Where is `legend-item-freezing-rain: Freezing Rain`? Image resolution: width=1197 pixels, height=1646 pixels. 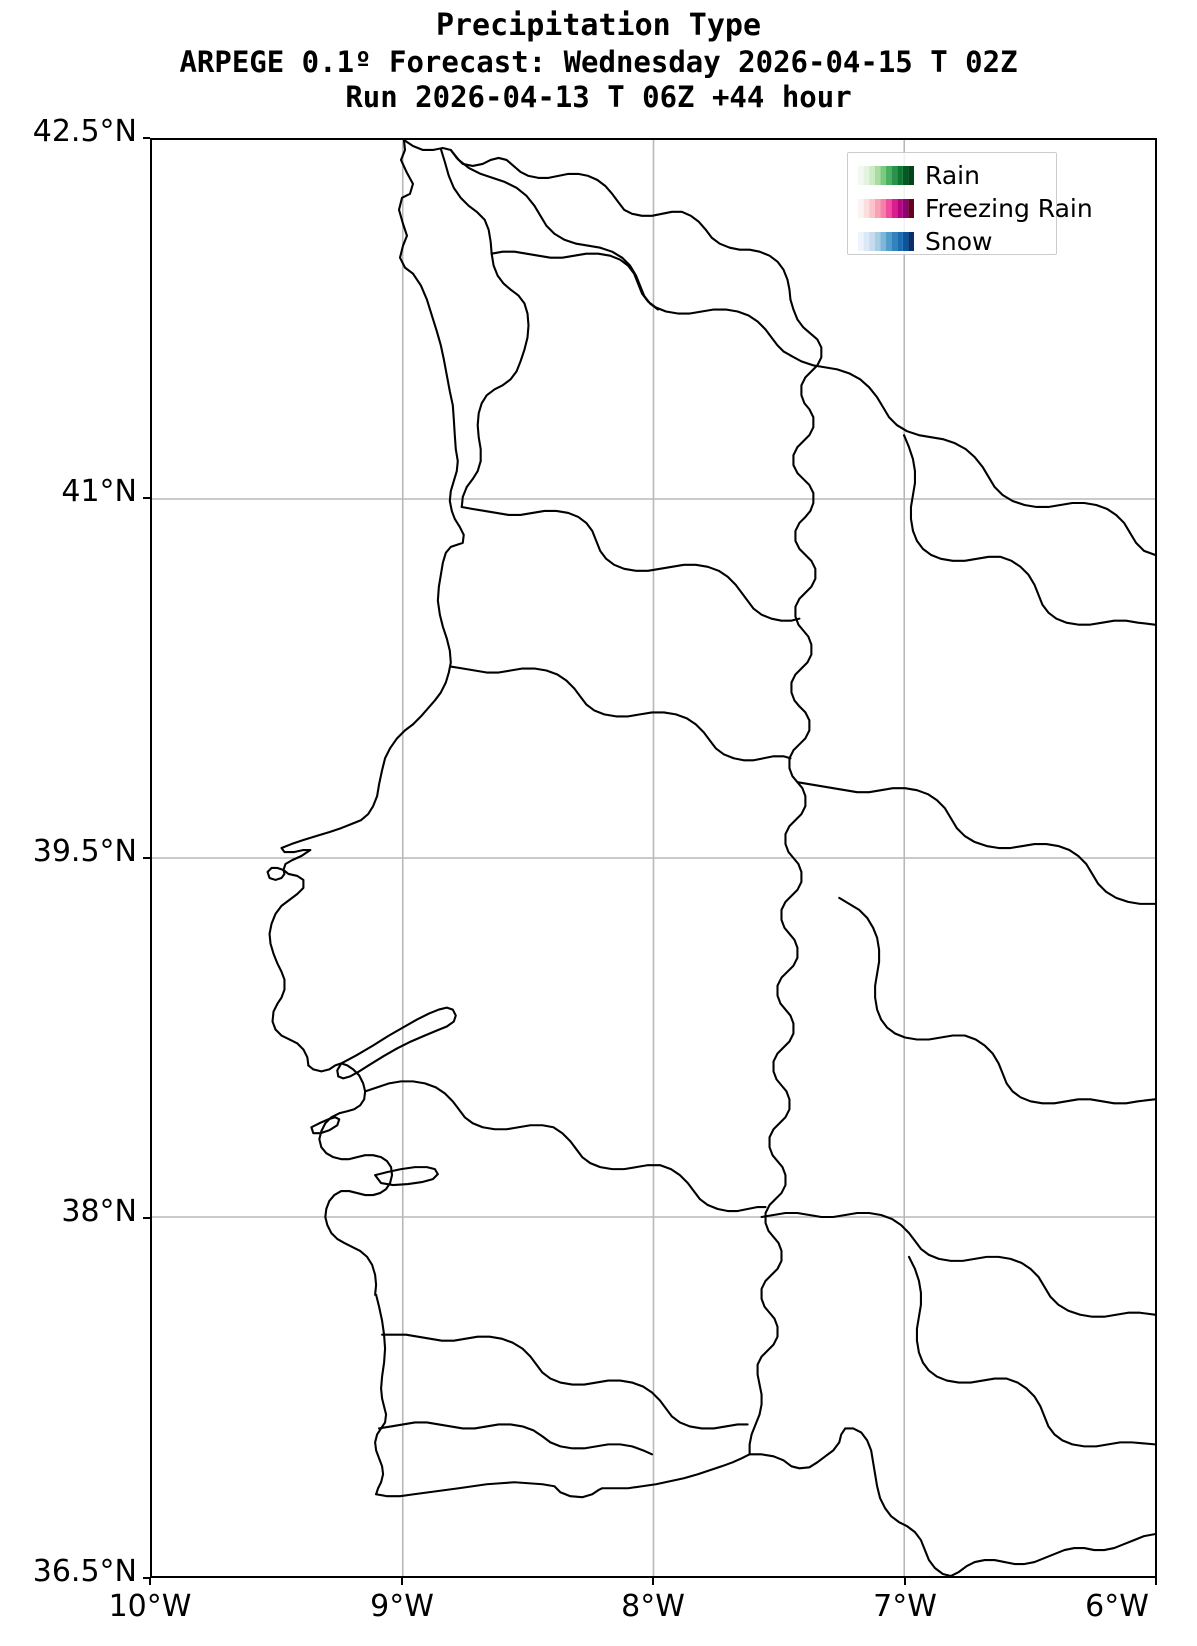 legend-item-freezing-rain: Freezing Rain is located at coordinates (970, 208).